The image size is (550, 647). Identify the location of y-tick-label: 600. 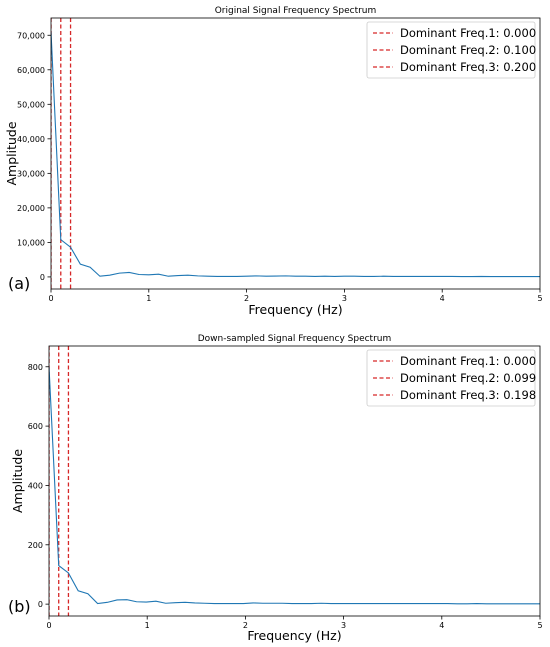
(35, 426).